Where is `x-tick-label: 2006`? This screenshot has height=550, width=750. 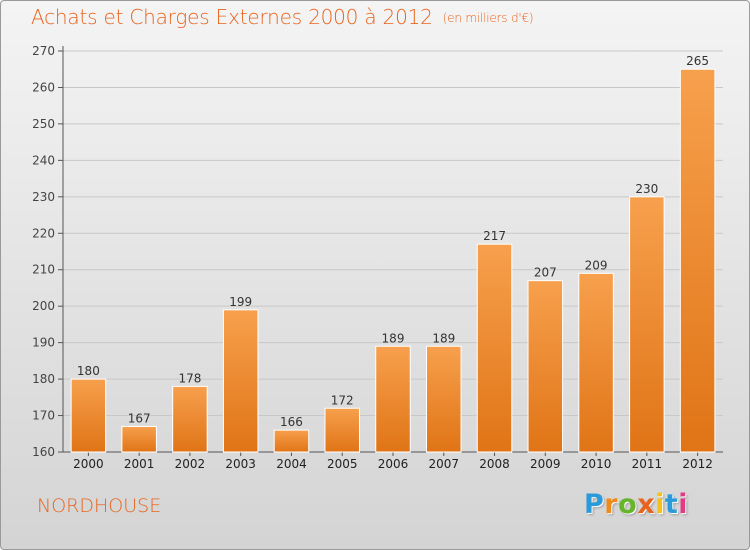 x-tick-label: 2006 is located at coordinates (393, 464).